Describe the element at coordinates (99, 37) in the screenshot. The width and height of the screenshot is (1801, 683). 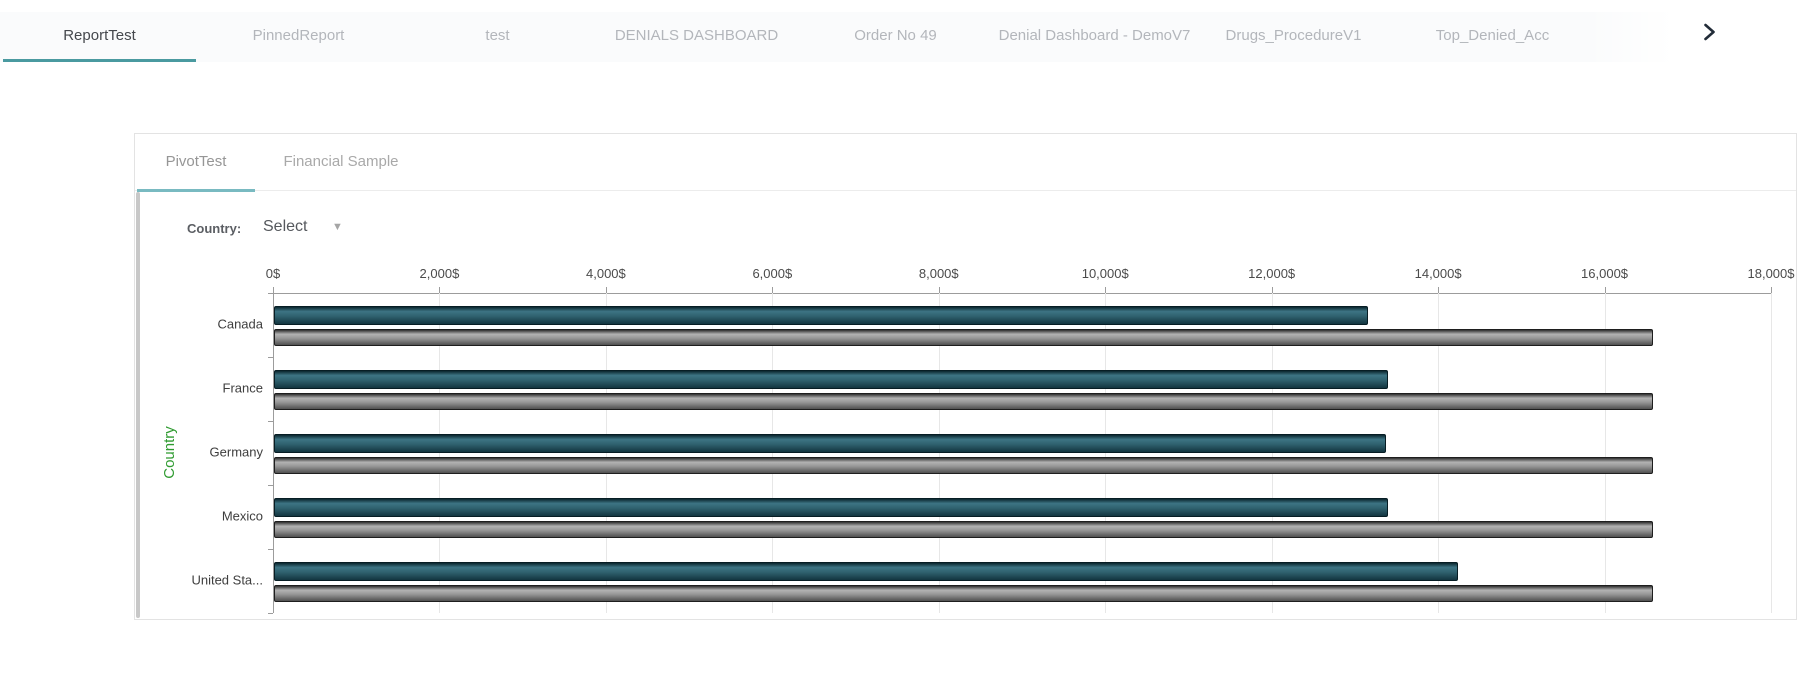
I see `report-tab-reporttest: ReportTest` at that location.